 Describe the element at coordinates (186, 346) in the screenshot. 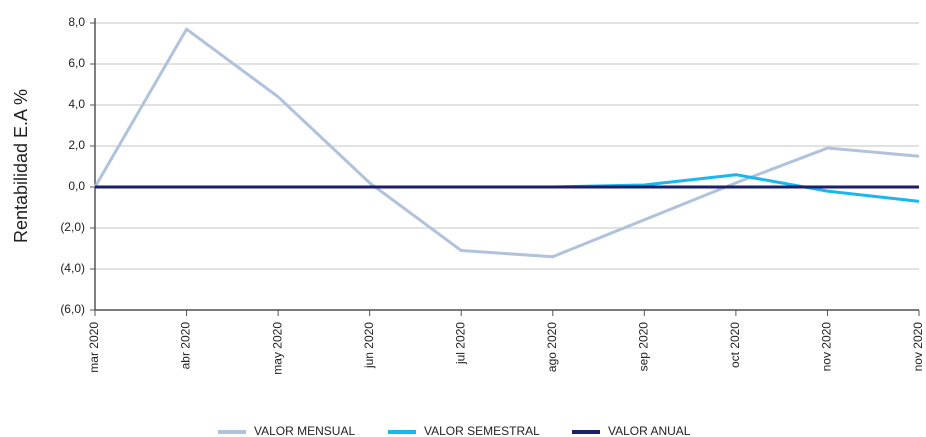

I see `x-tick-label: abr 2020` at that location.